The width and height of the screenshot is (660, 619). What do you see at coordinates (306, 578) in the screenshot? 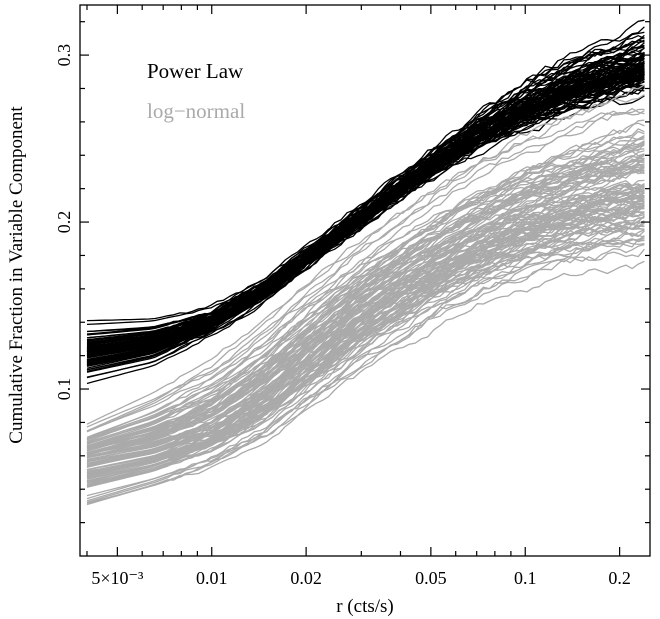
I see `x-tick-label: 0.02` at bounding box center [306, 578].